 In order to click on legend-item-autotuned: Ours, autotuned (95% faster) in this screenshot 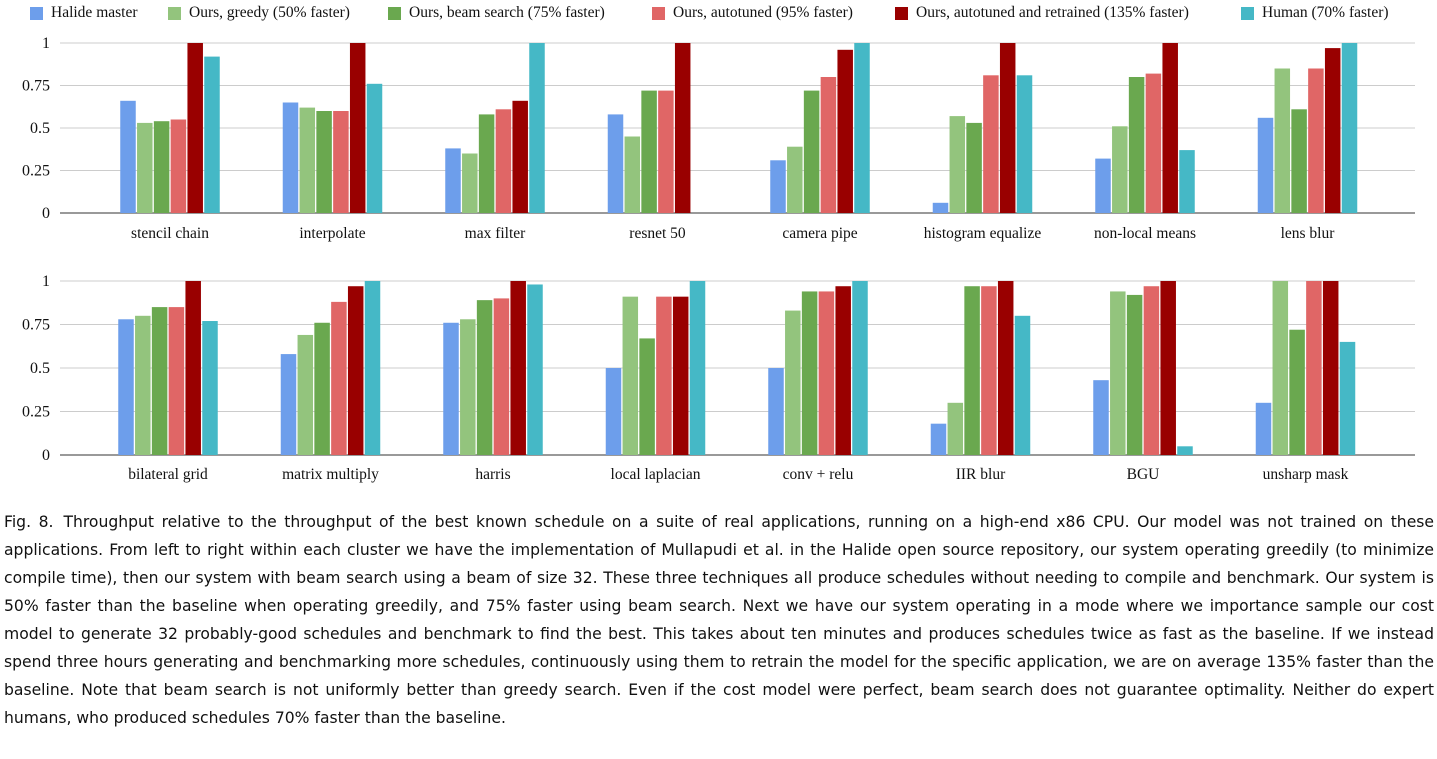, I will do `click(752, 13)`.